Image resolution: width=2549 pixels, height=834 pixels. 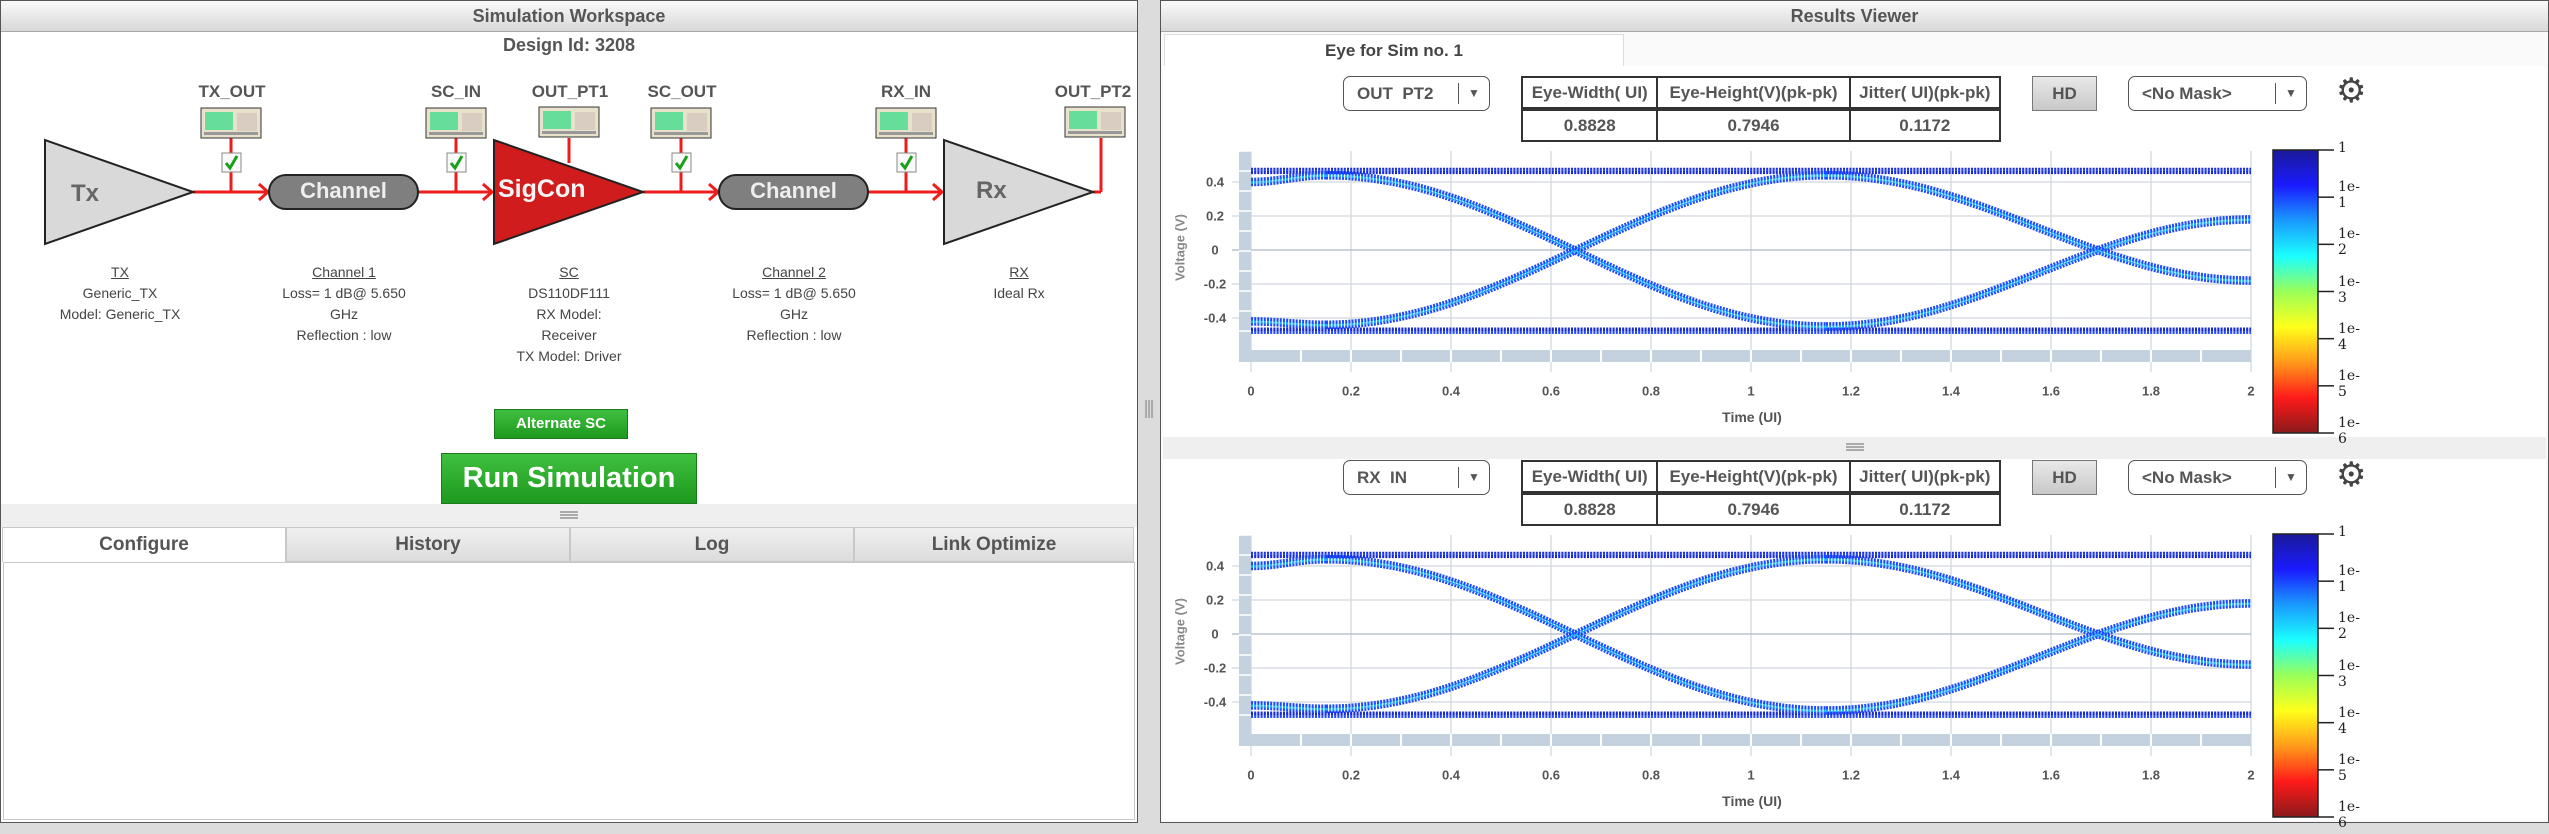 What do you see at coordinates (120, 314) in the screenshot?
I see `tx-desc-line: Model: Generic_TX` at bounding box center [120, 314].